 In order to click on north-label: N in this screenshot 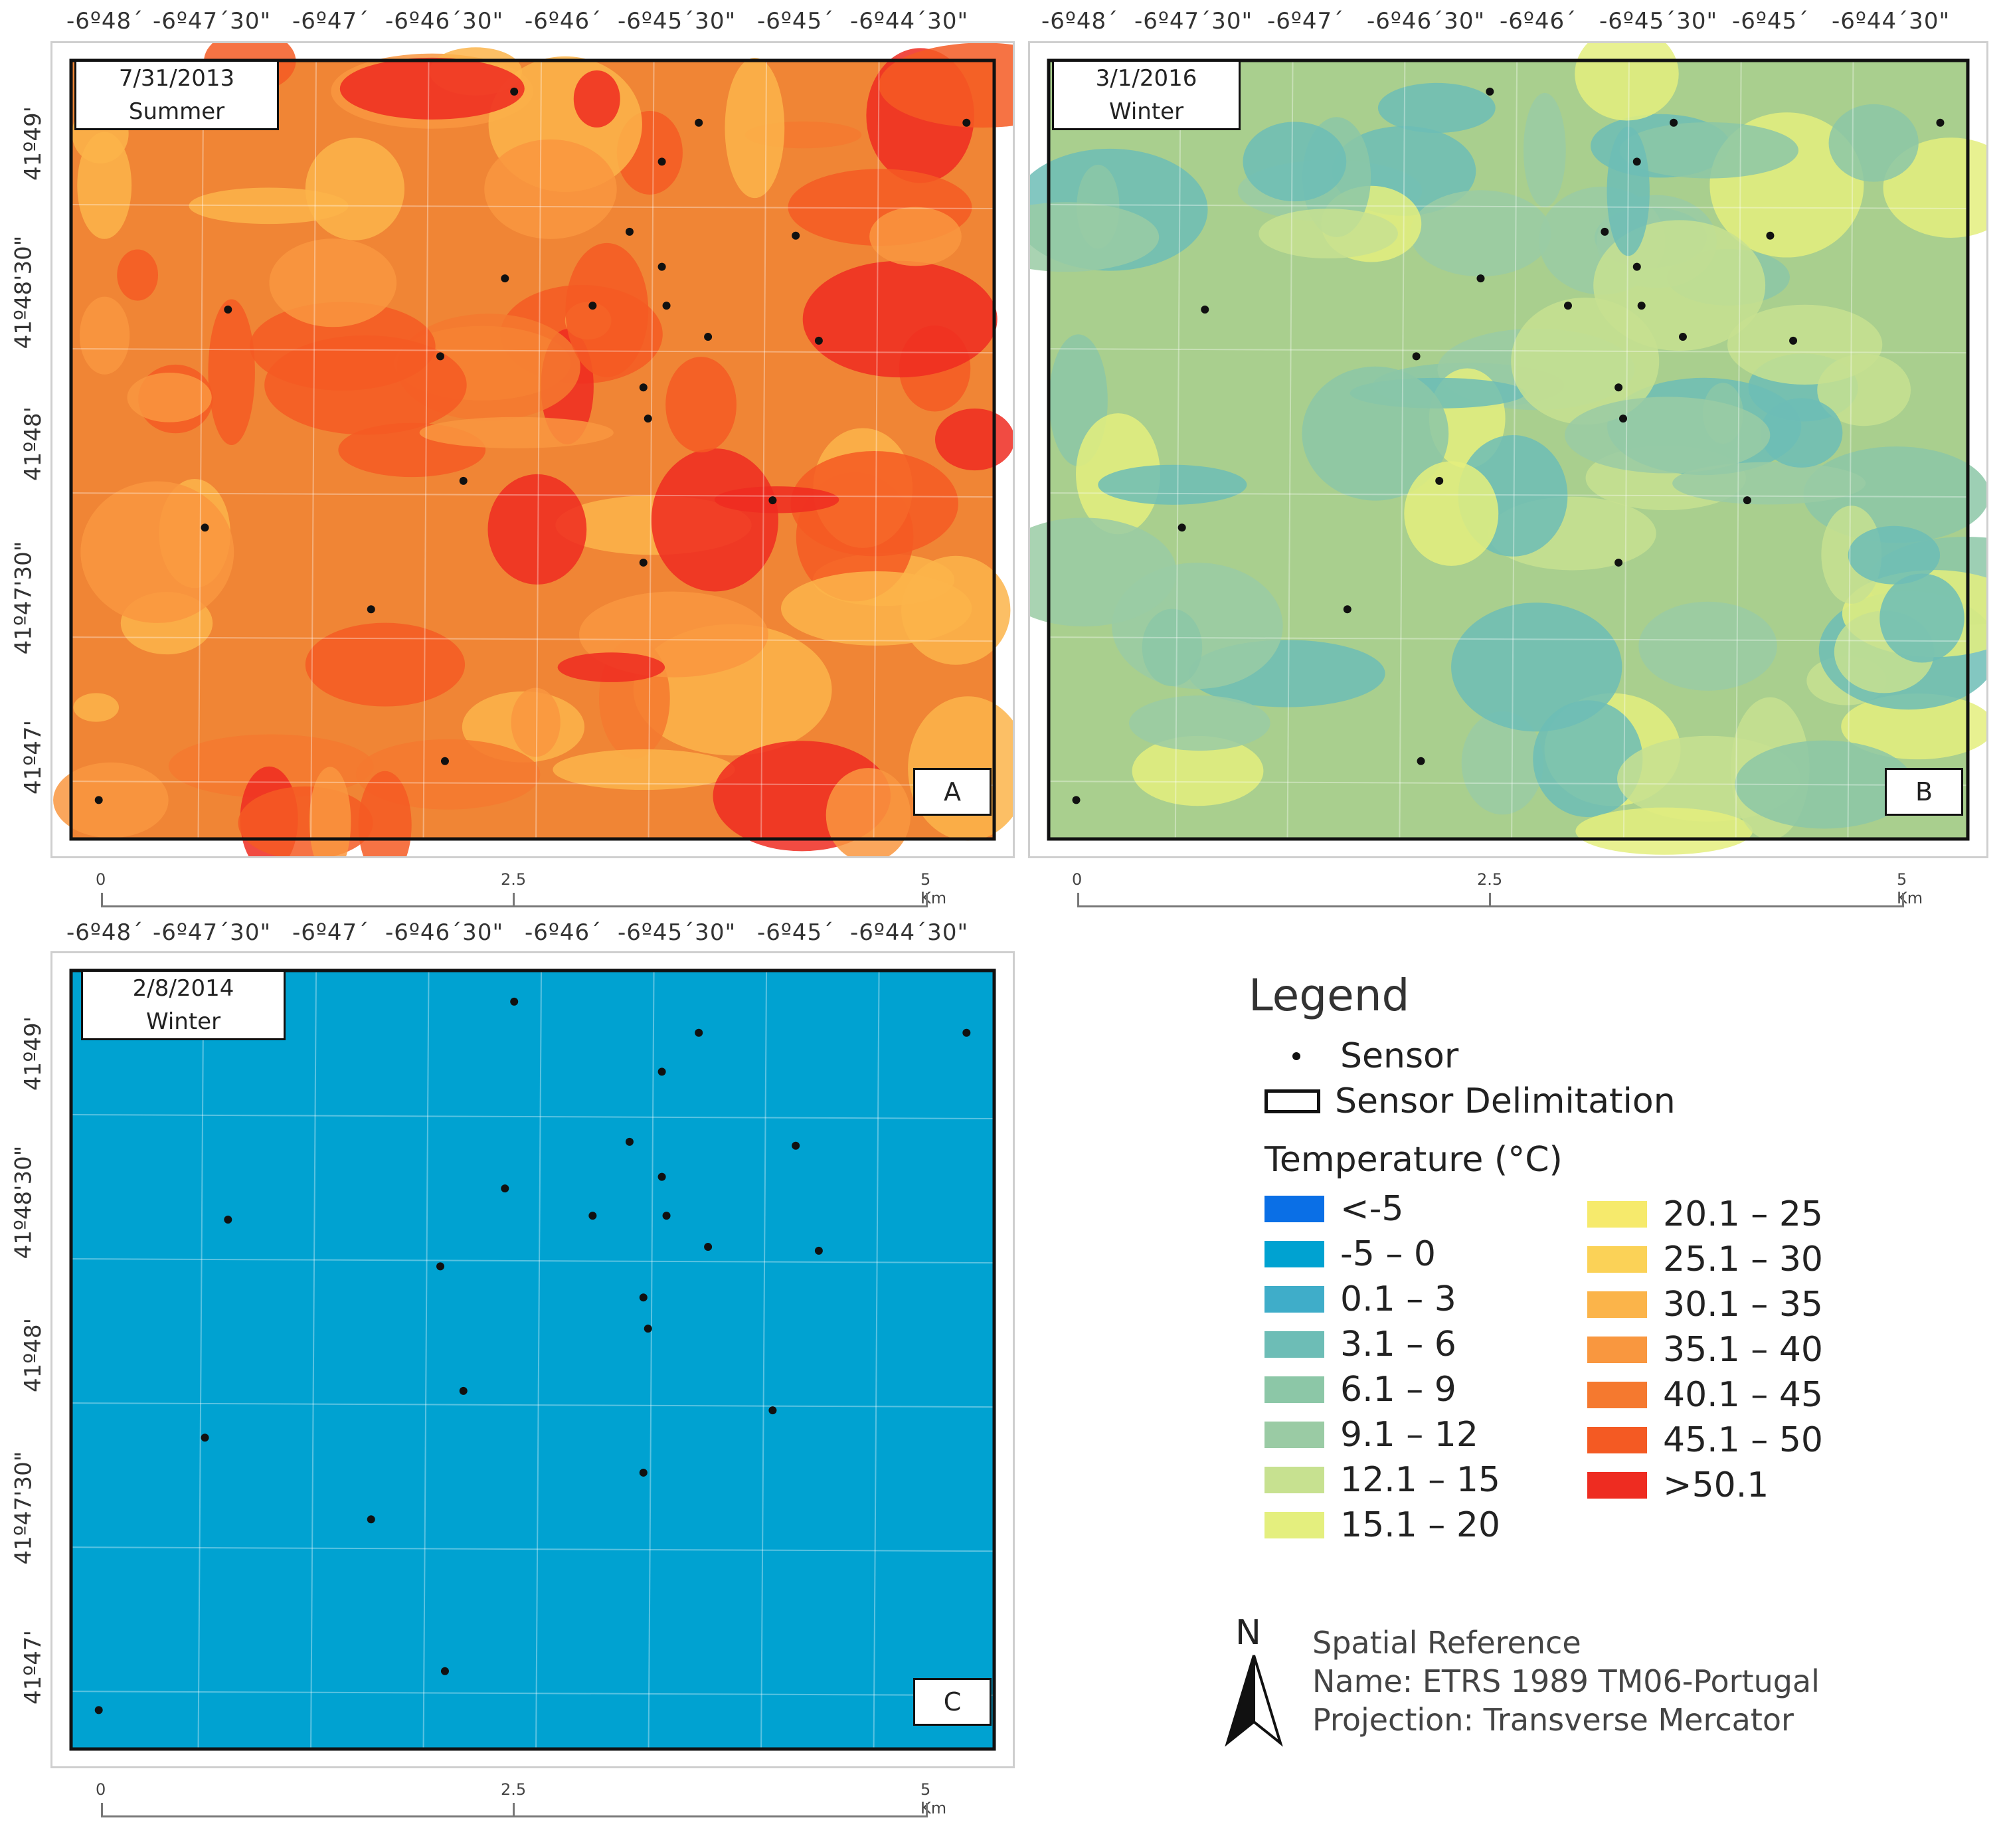, I will do `click(1248, 1633)`.